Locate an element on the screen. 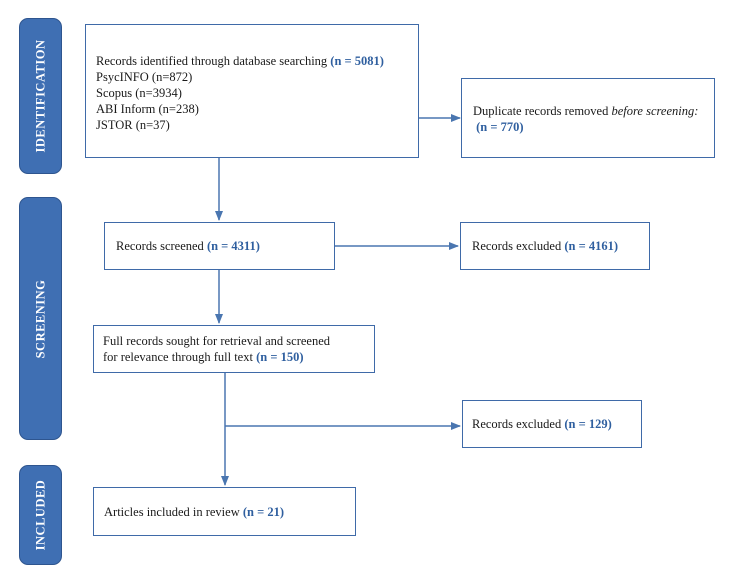 This screenshot has width=731, height=578. excluded-full-count: (n = 129) is located at coordinates (588, 424).